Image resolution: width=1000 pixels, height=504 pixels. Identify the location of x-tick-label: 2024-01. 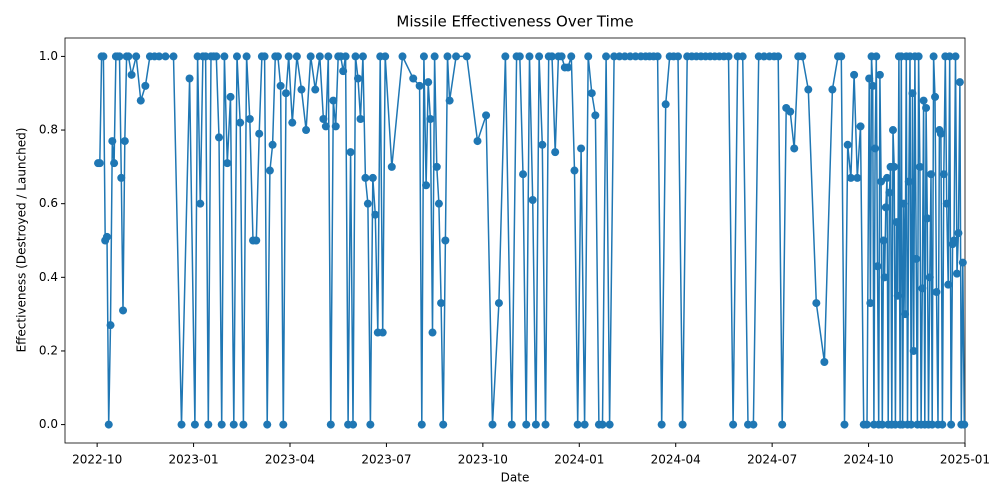
(579, 460).